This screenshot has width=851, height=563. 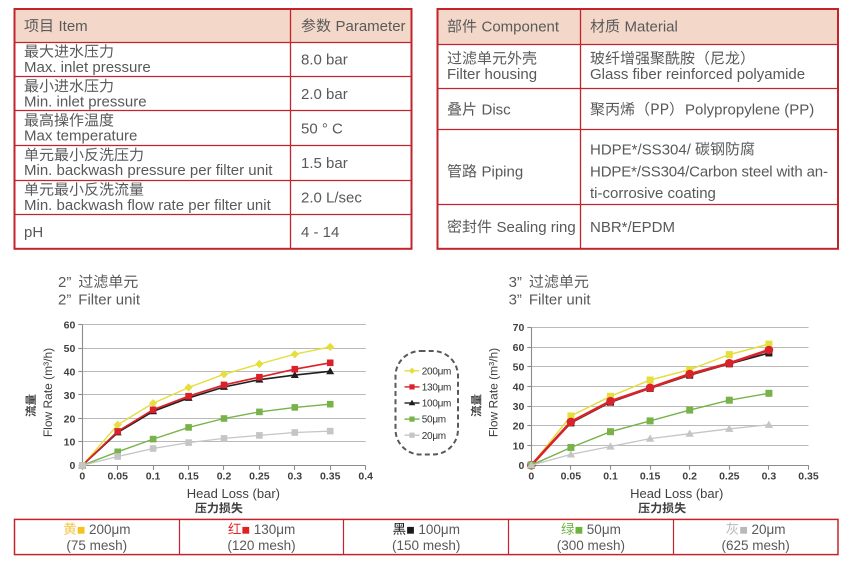 What do you see at coordinates (85, 101) in the screenshot?
I see `svg-text: Min. inlet pressure` at bounding box center [85, 101].